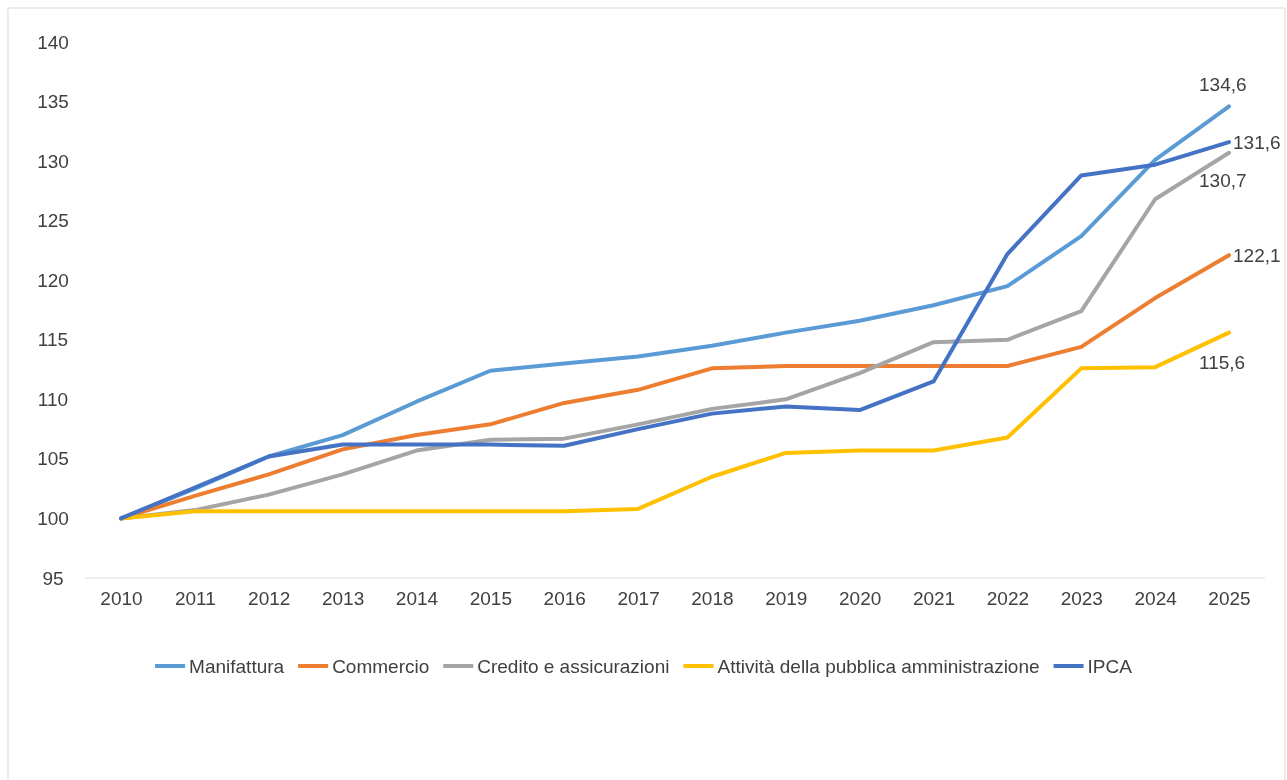 This screenshot has height=780, width=1287. What do you see at coordinates (1222, 363) in the screenshot?
I see `data-label: 115,6` at bounding box center [1222, 363].